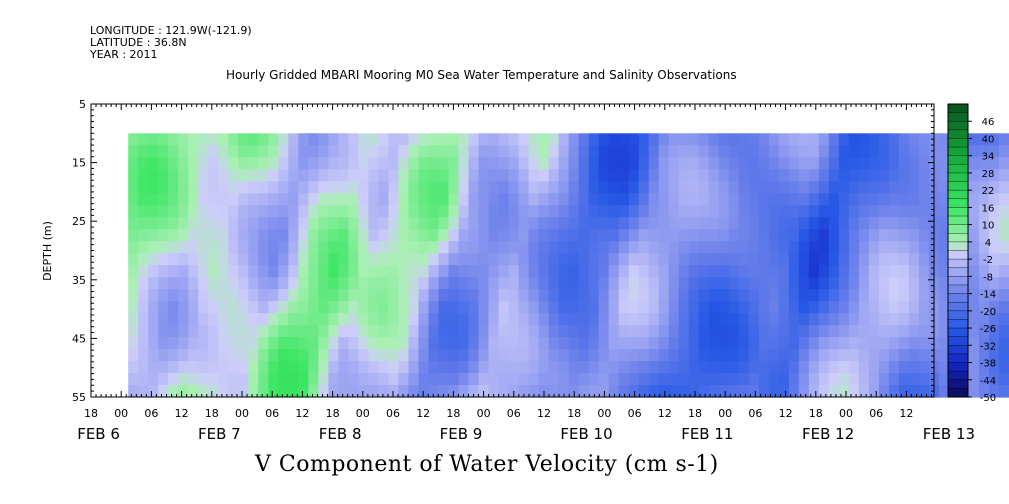 The image size is (1009, 504). I want to click on x-date-label: FEB 13, so click(949, 434).